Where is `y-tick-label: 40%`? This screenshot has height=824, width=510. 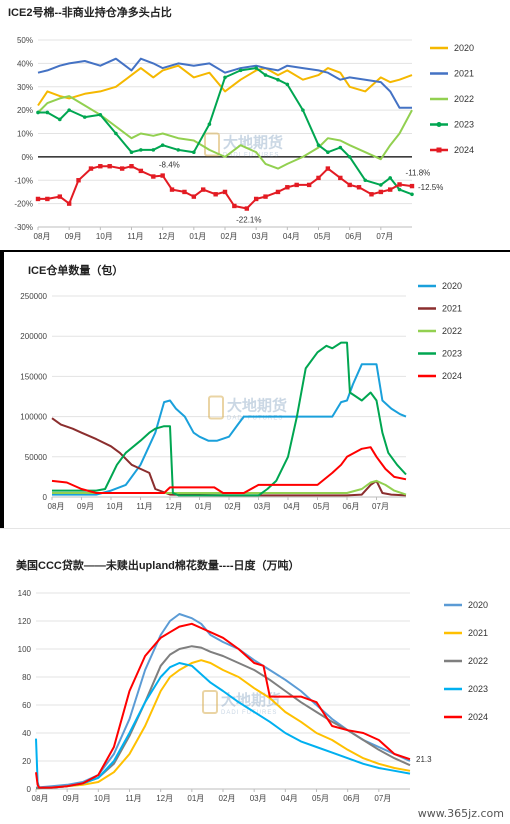 y-tick-label: 40% is located at coordinates (25, 63).